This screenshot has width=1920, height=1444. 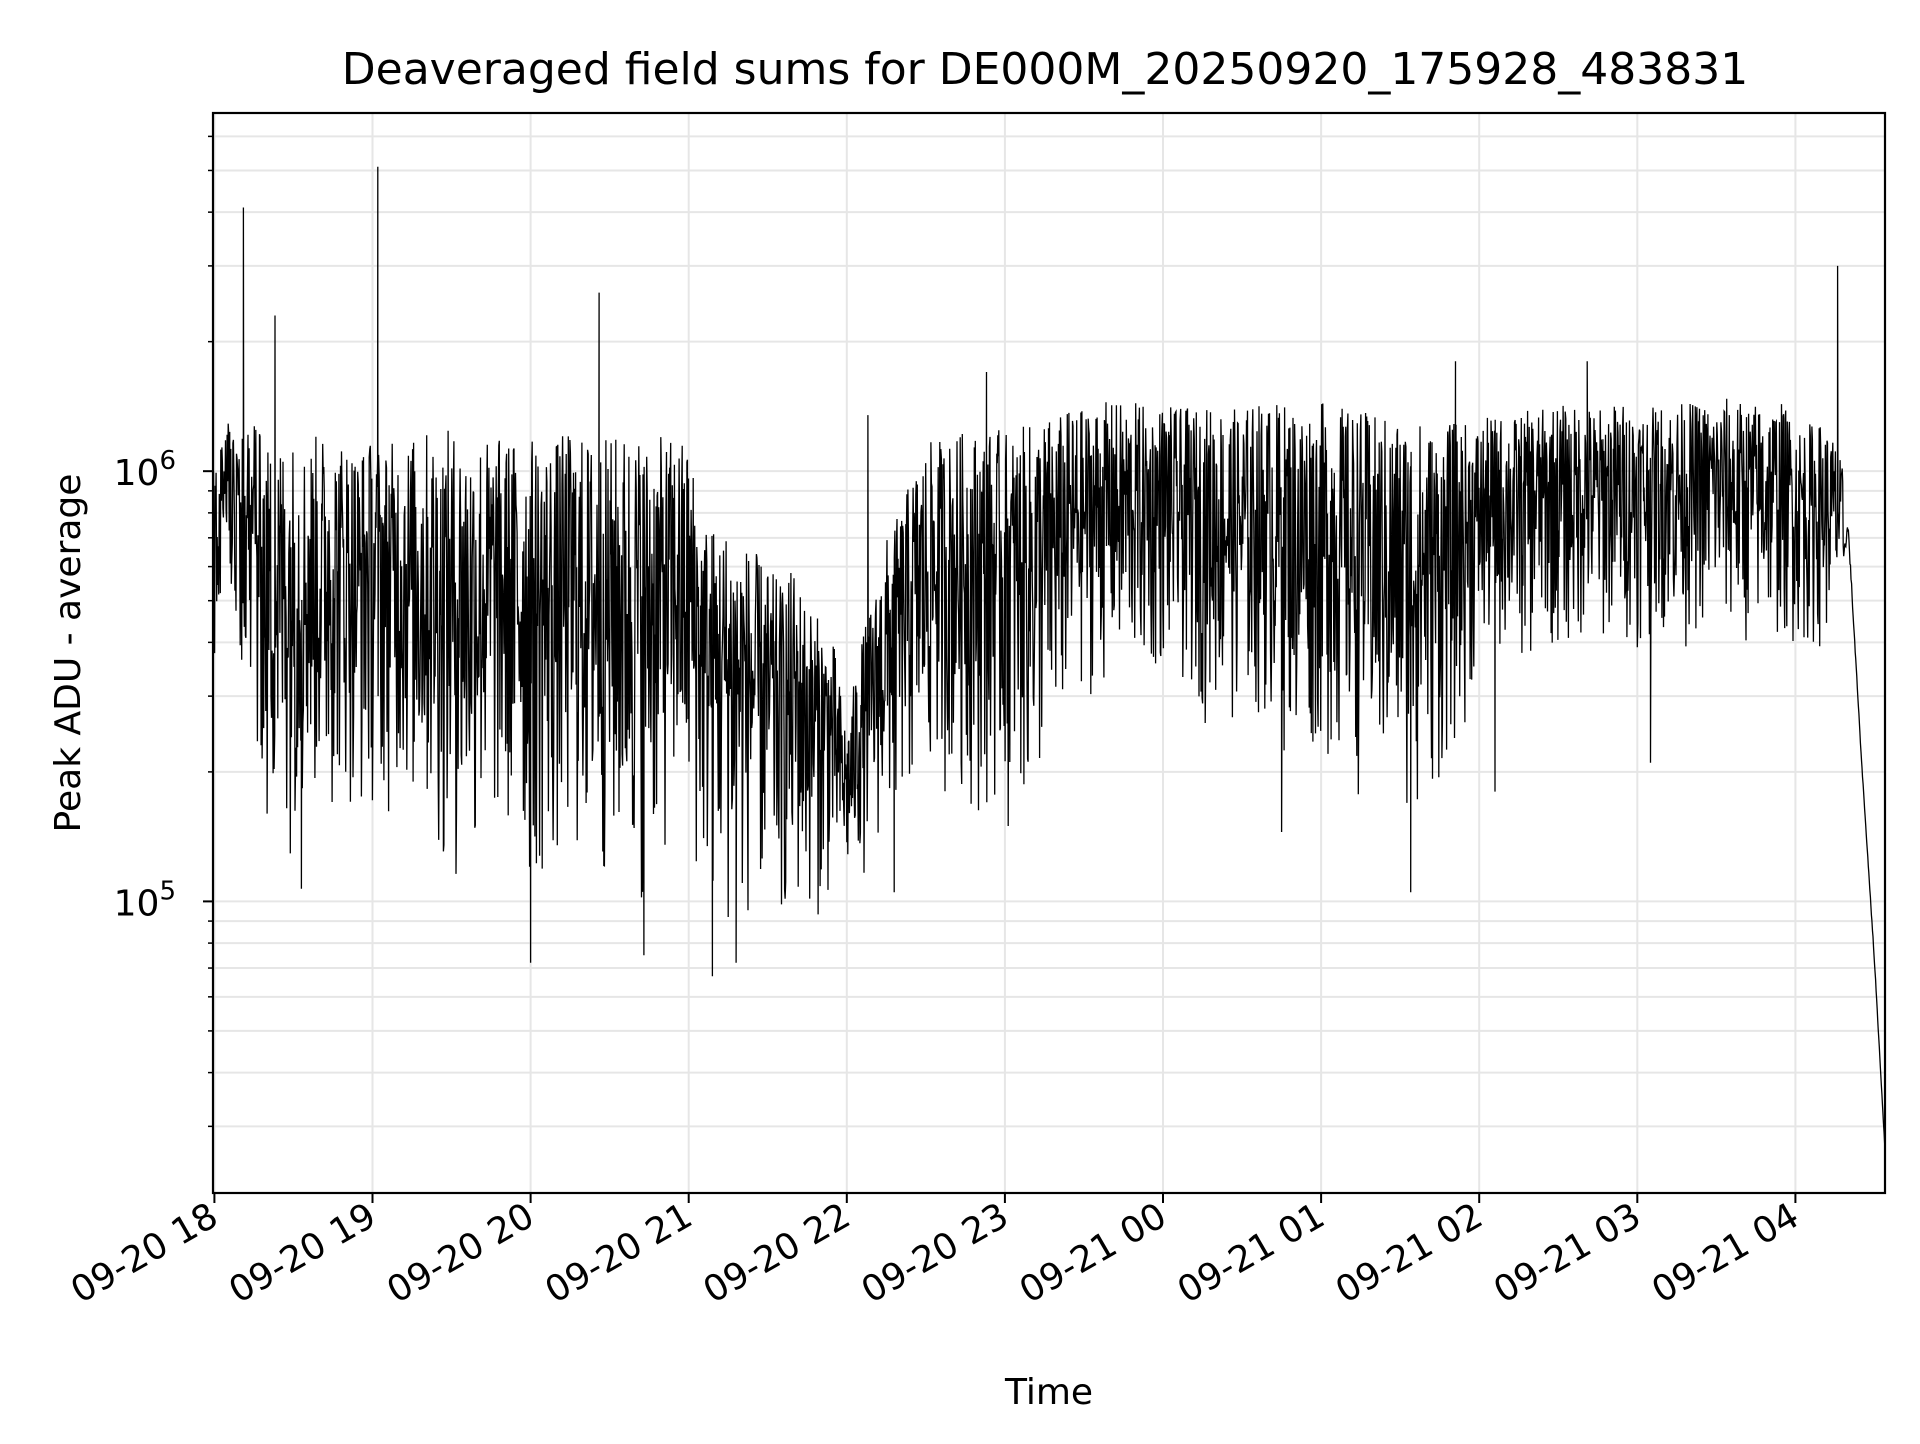 I want to click on y-axis-label: Peak ADU - average, so click(x=68, y=653).